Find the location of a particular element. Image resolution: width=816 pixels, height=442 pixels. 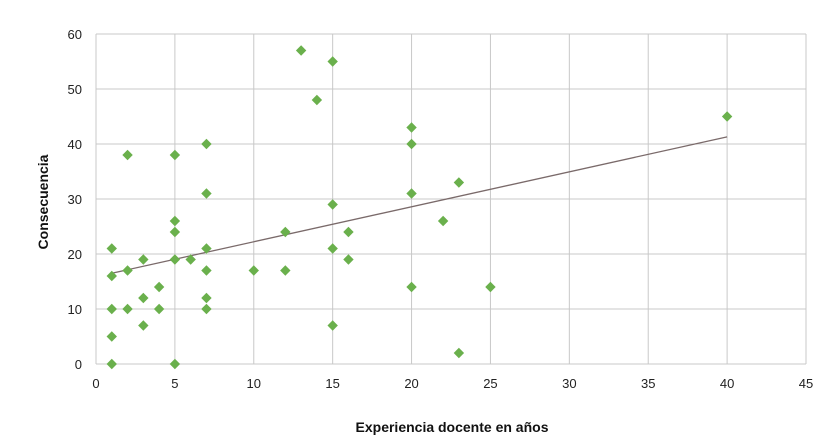

y-tick-label: 60 is located at coordinates (75, 34).